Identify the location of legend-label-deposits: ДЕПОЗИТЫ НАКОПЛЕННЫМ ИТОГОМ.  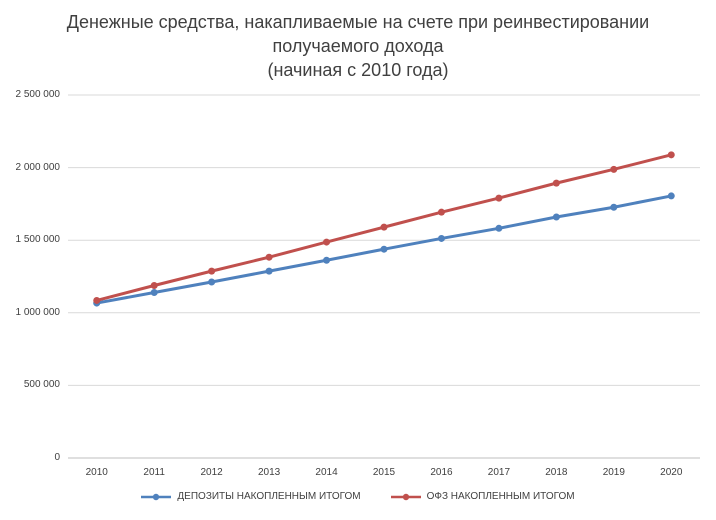
(269, 496).